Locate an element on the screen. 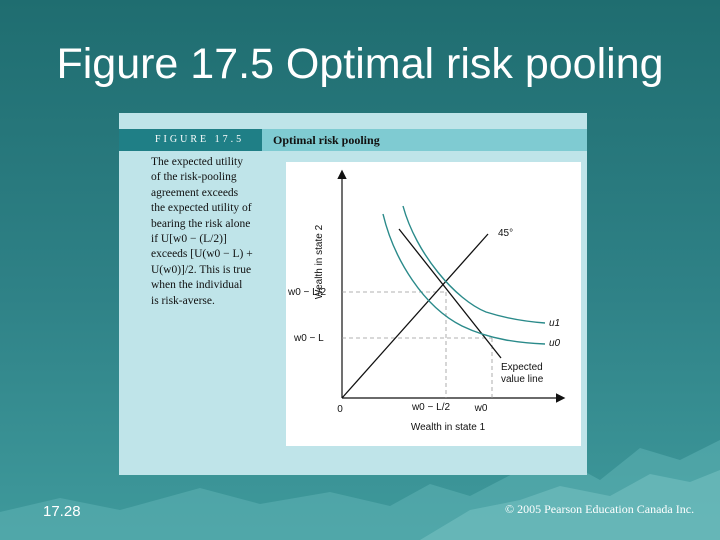 The height and width of the screenshot is (540, 720). y-axis-label: Wealth in state 2 is located at coordinates (319, 261).